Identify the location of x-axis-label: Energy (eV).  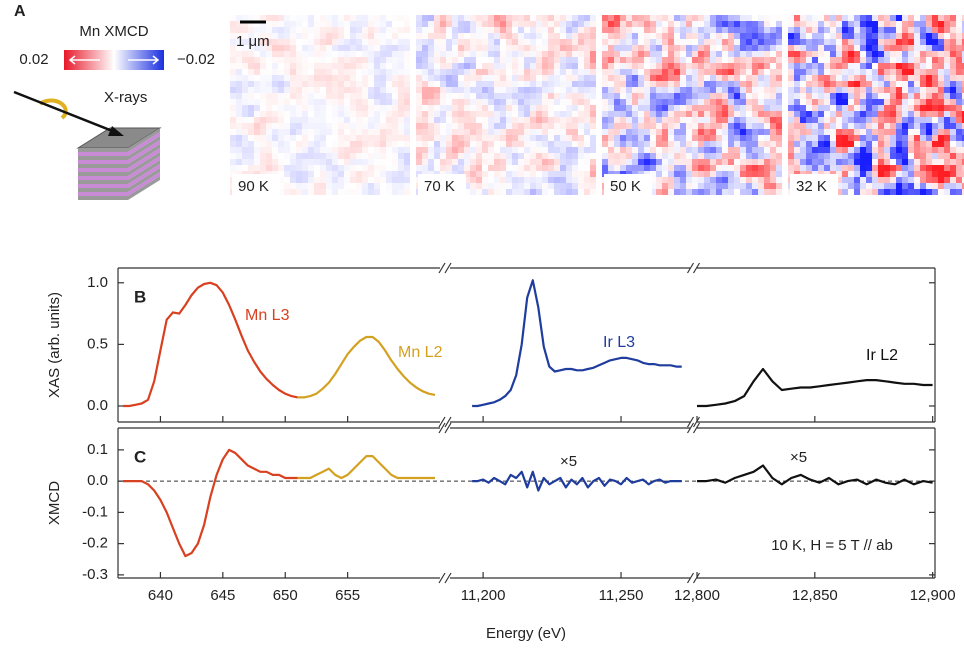
(526, 633).